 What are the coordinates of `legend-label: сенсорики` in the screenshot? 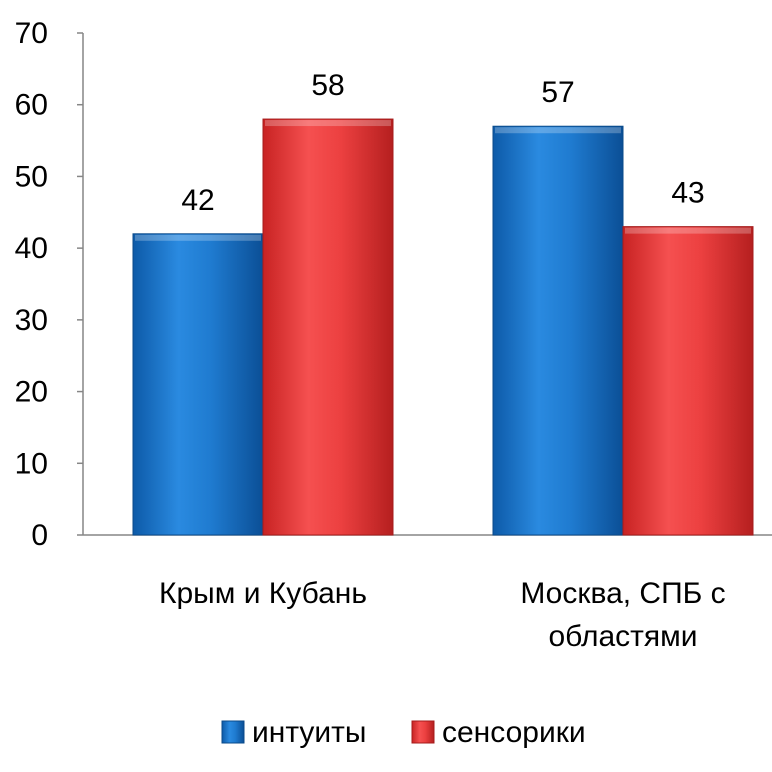 It's located at (514, 732).